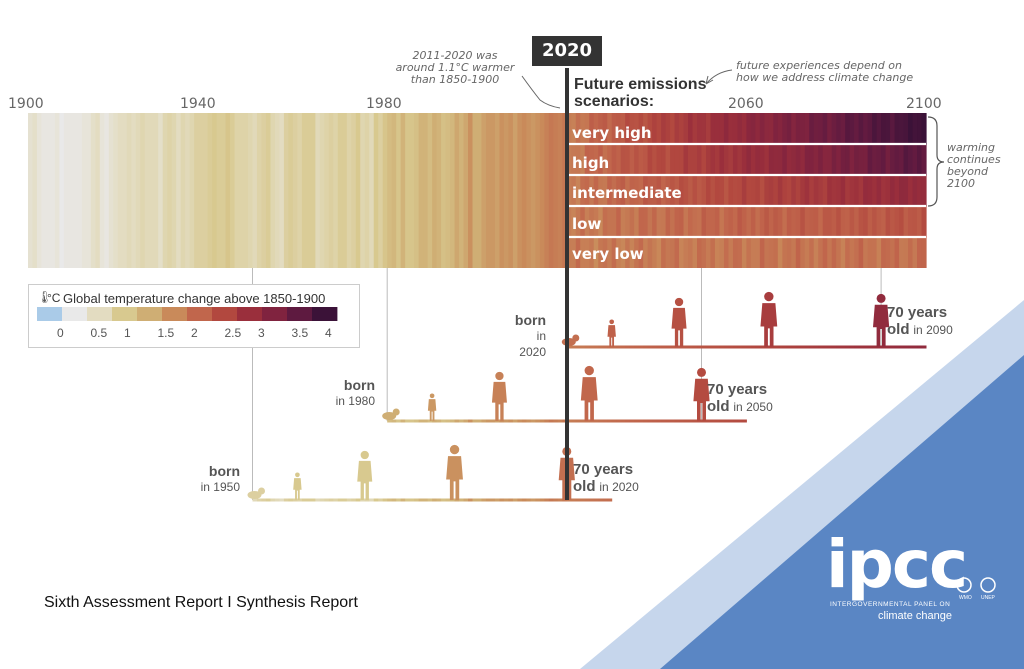  Describe the element at coordinates (499, 401) in the screenshot. I see `person-1980-age-25-body` at that location.